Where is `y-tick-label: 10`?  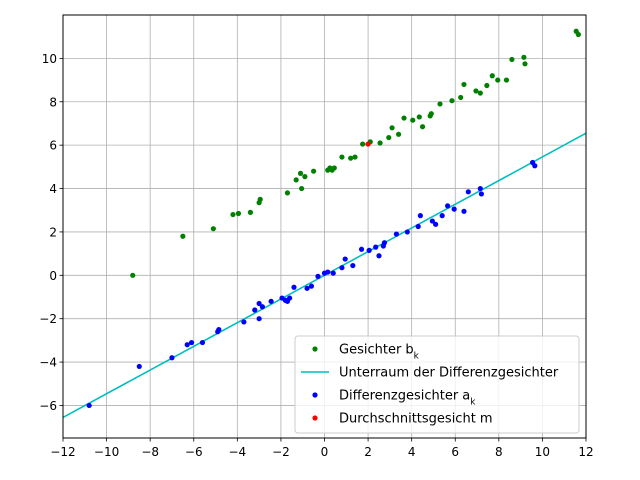
y-tick-label: 10 is located at coordinates (49, 59).